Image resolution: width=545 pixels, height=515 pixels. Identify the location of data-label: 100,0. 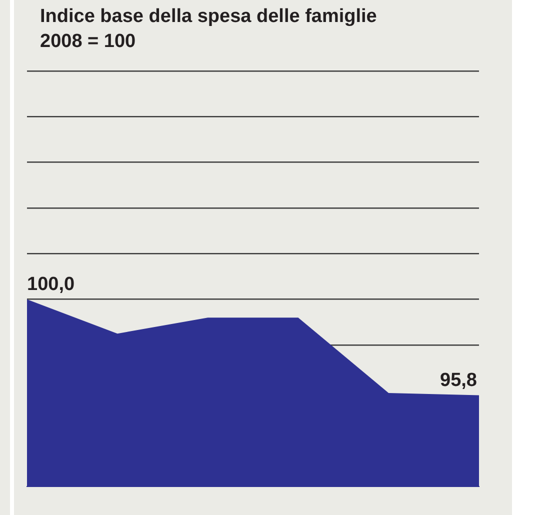
(51, 285).